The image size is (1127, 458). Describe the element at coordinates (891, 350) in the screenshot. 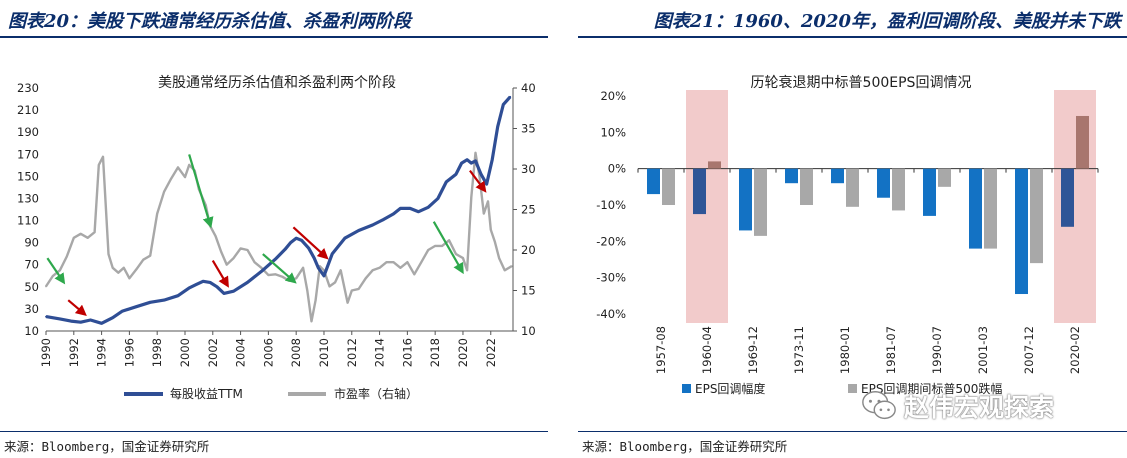

I see `x-tick-label: 1981-07` at that location.